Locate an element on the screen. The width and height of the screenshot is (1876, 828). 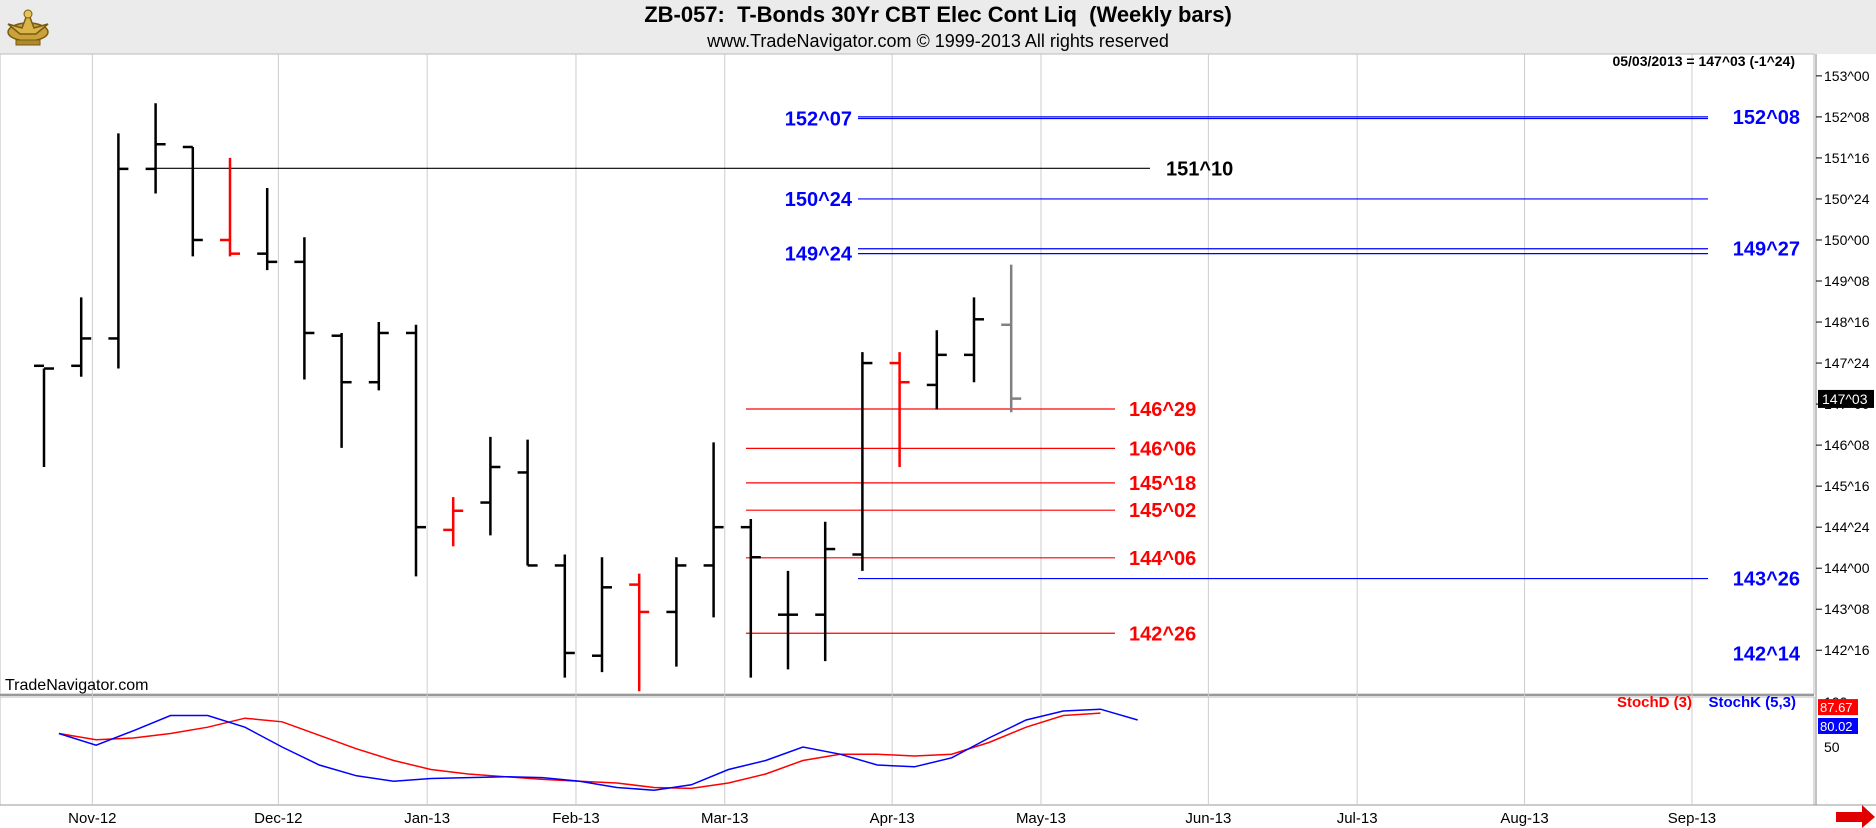
watermark-text: TradeNavigator.com is located at coordinates (76, 685).